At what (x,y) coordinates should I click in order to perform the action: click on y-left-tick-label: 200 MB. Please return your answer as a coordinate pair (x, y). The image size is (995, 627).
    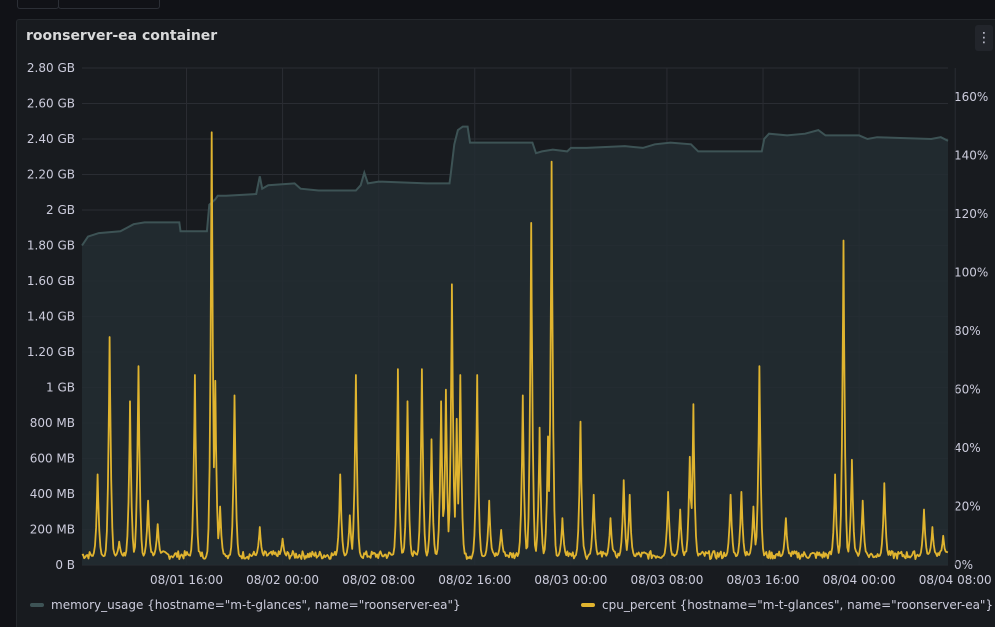
    Looking at the image, I should click on (52, 530).